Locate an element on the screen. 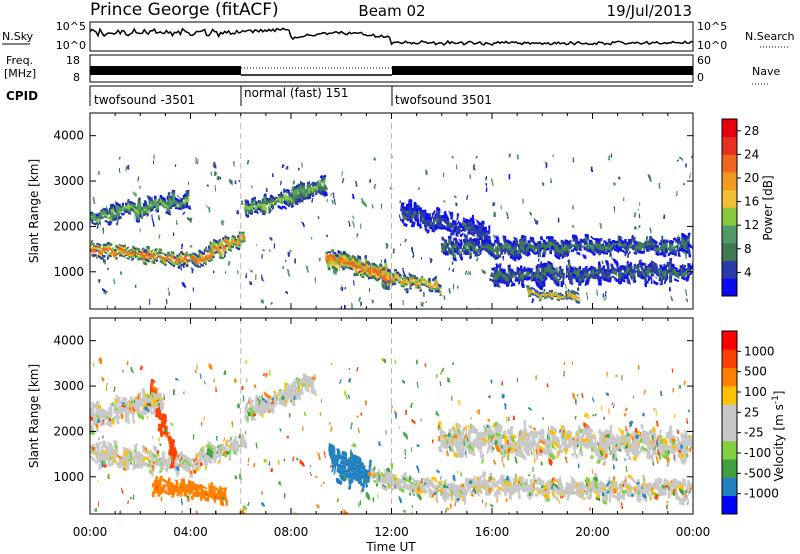 This screenshot has height=554, width=800. nsky-panel-frame is located at coordinates (391, 36).